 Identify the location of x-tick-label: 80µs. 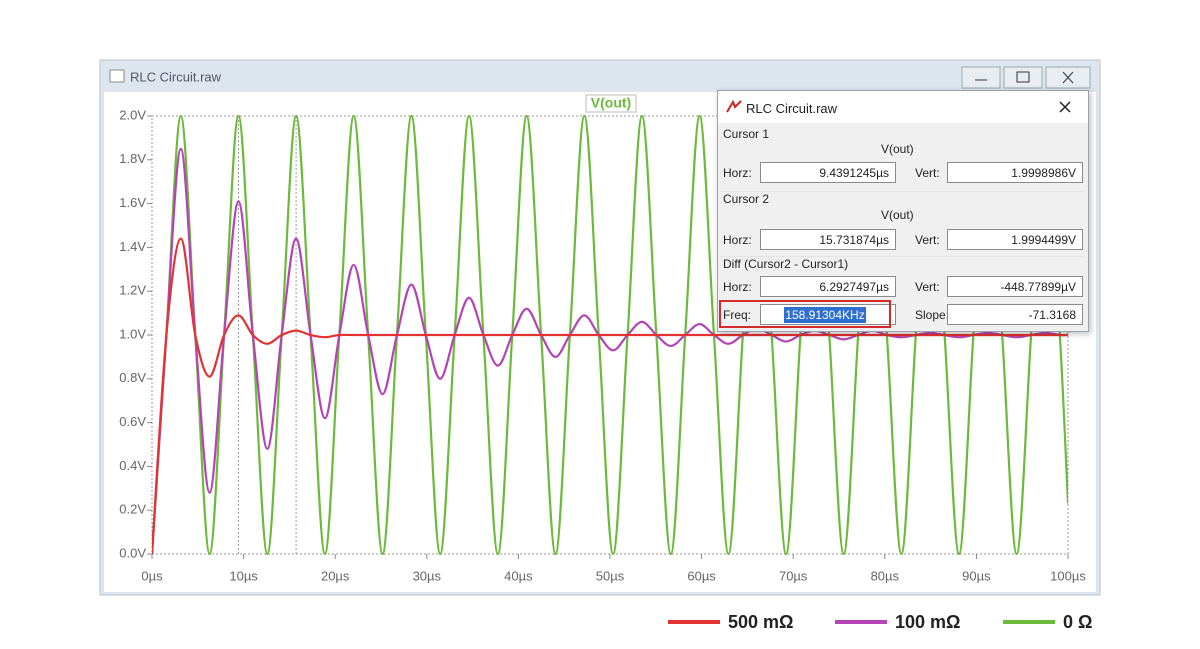
(885, 575).